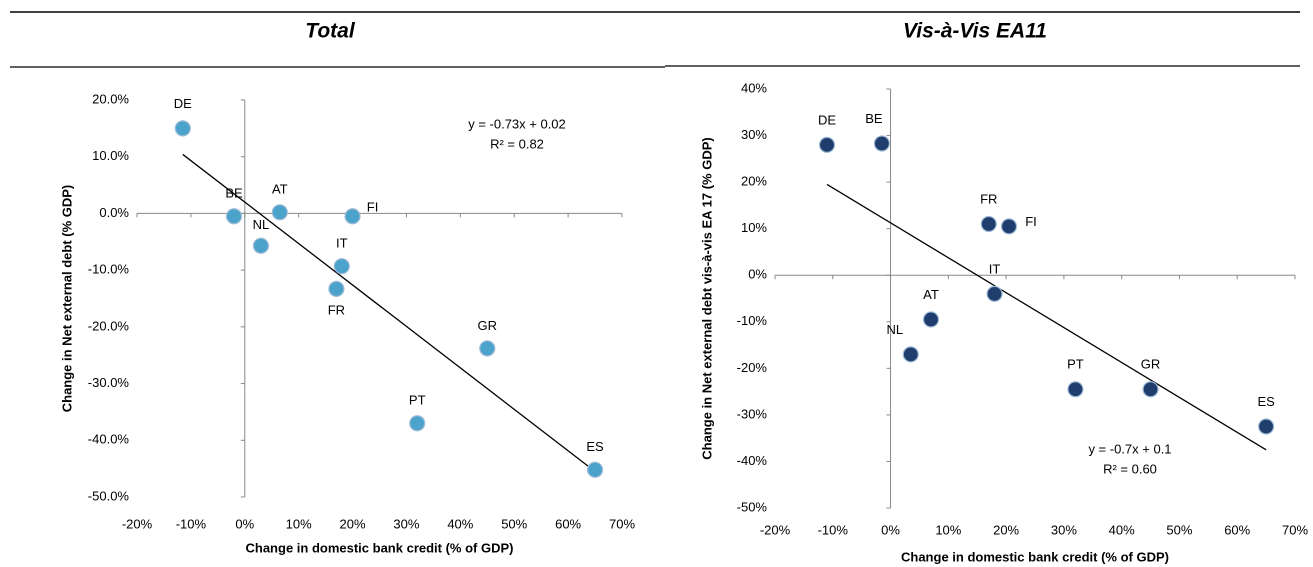 Image resolution: width=1313 pixels, height=567 pixels. What do you see at coordinates (110, 98) in the screenshot?
I see `y-tick-label: 20.0%` at bounding box center [110, 98].